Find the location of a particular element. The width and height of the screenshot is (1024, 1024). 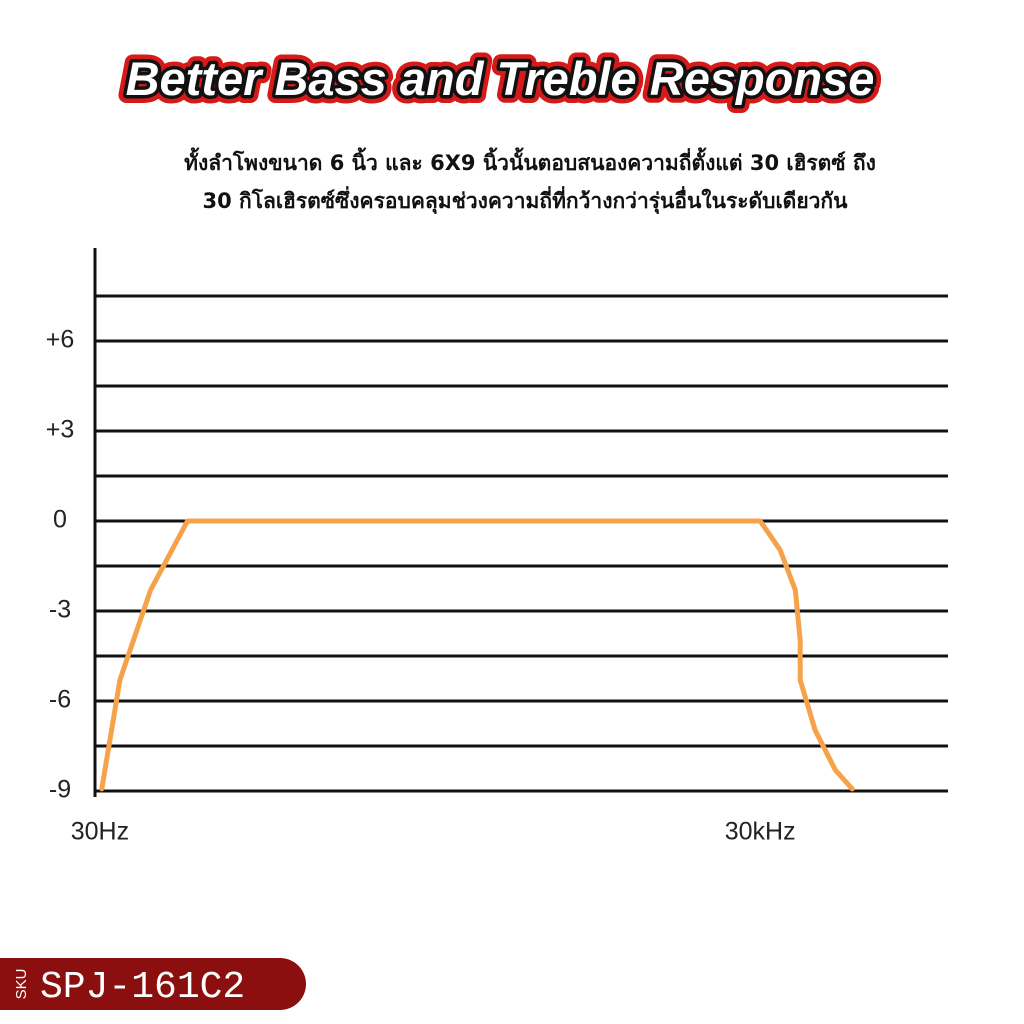

y-tick-label: -3 is located at coordinates (60, 610).